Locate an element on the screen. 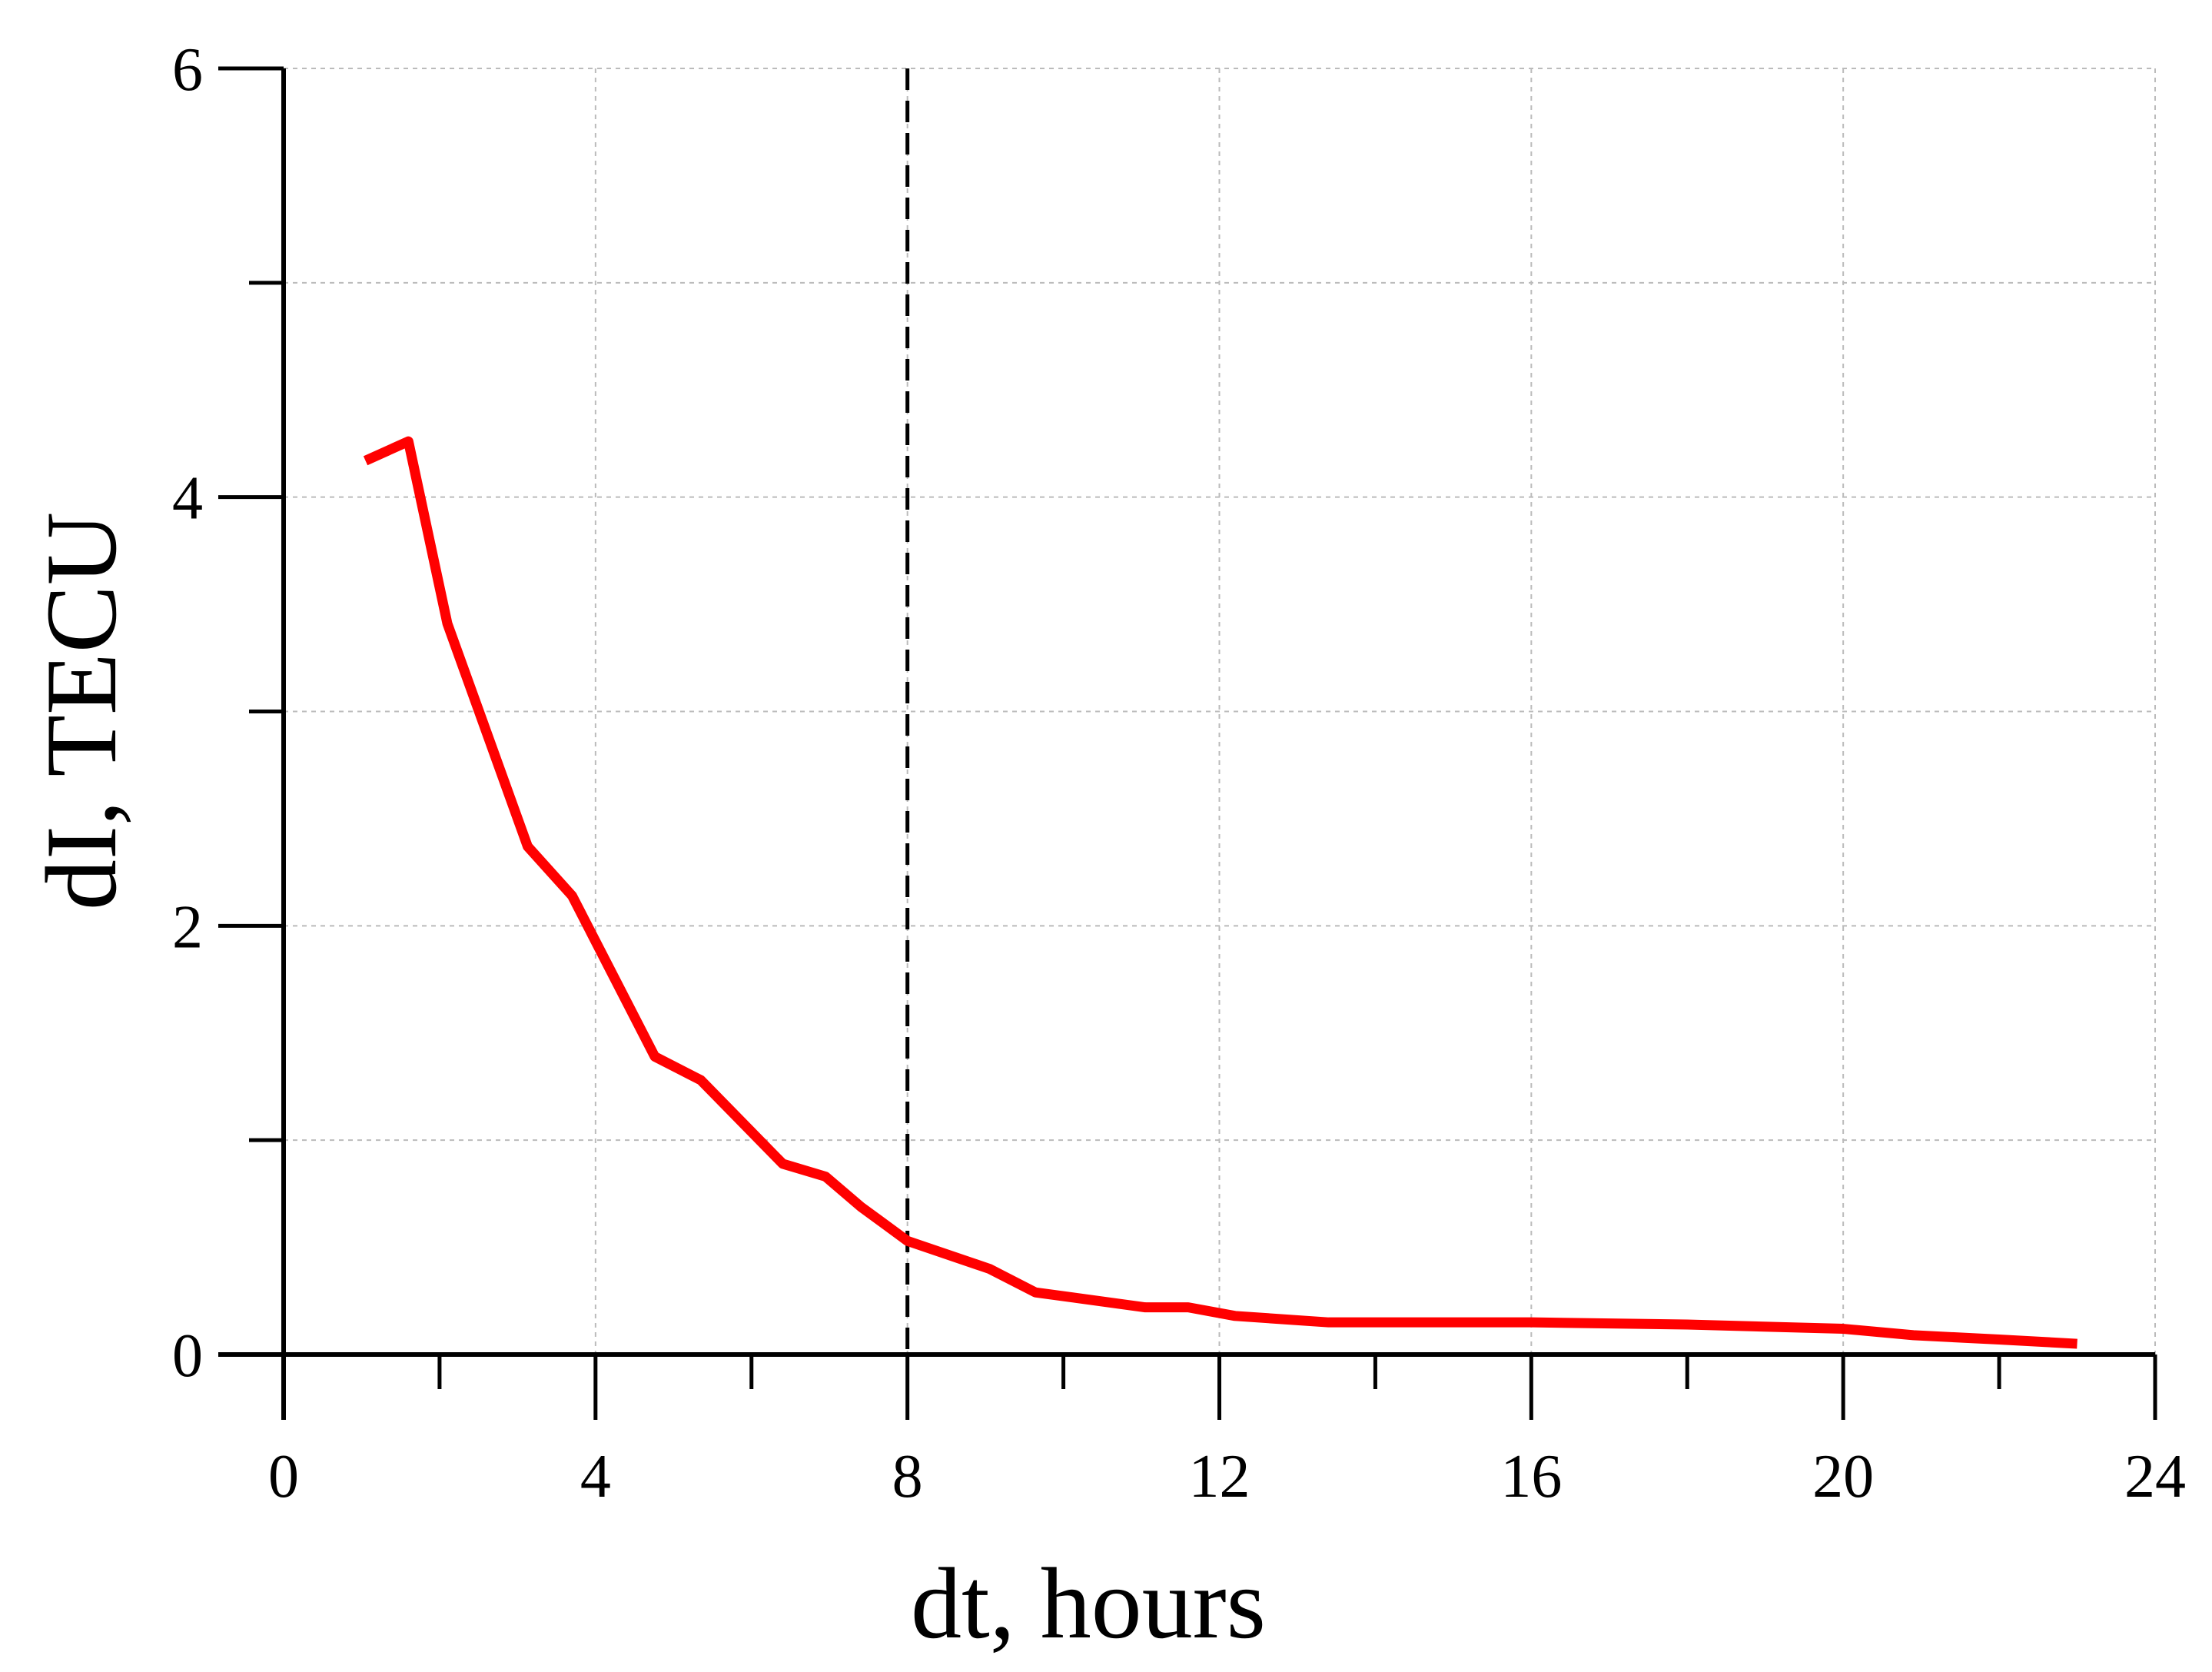  x-axis-label: dt, hours is located at coordinates (1088, 1603).